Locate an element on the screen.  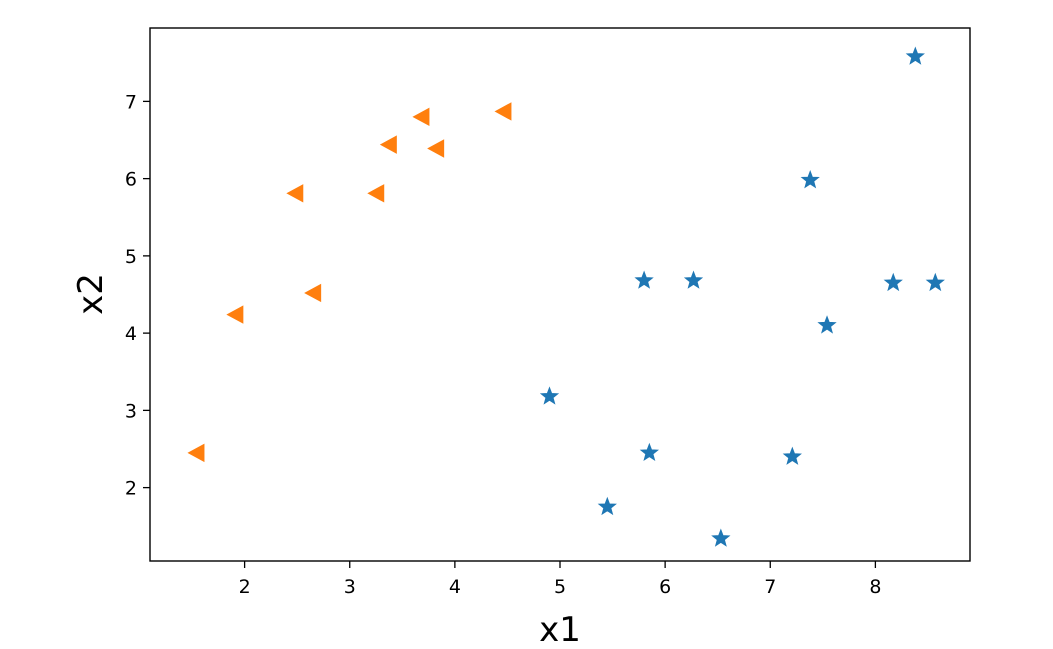
y-tick-label: 4 is located at coordinates (131, 334).